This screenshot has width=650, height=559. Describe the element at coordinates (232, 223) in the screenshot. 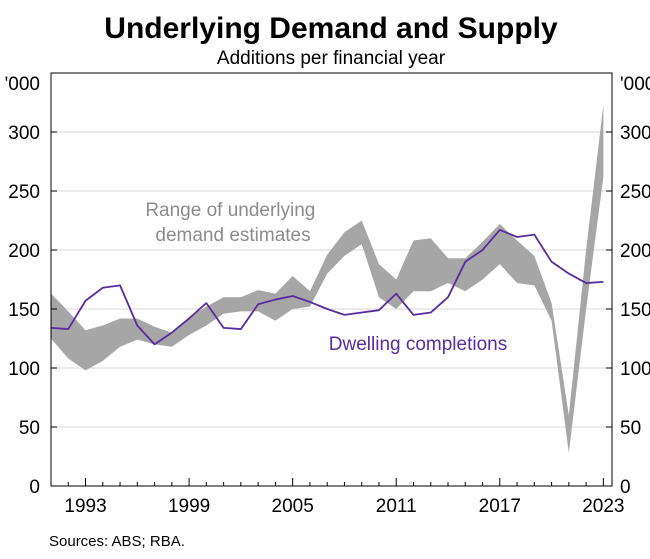

I see `range-band-label: Range of underlying demand estimates` at that location.